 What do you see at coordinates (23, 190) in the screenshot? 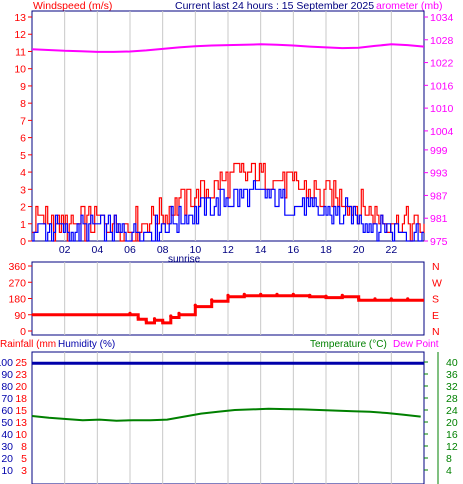
I see `windspeed-tick-label: 3` at bounding box center [23, 190].